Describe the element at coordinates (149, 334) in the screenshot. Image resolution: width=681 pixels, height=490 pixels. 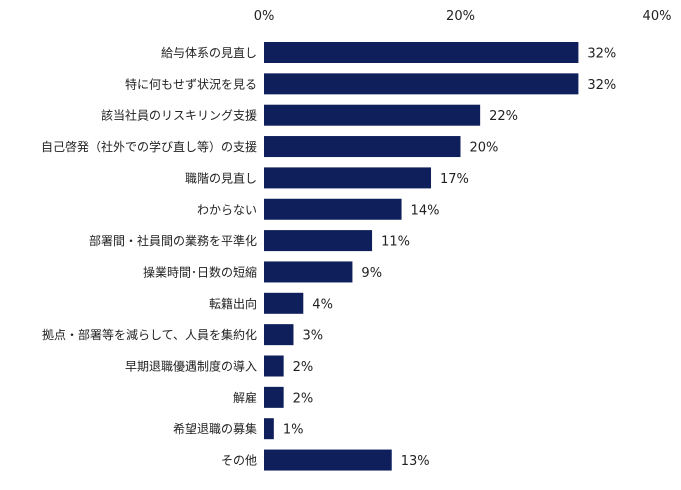
I see `category-label: 拠点・部署等を減らして、人員を集約化` at that location.